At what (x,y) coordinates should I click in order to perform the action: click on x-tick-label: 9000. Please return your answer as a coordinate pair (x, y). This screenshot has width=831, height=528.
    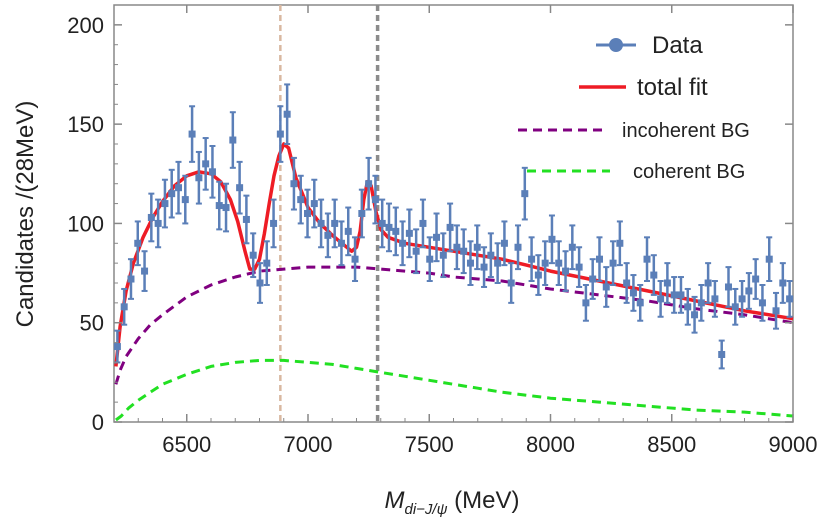
    Looking at the image, I should click on (793, 444).